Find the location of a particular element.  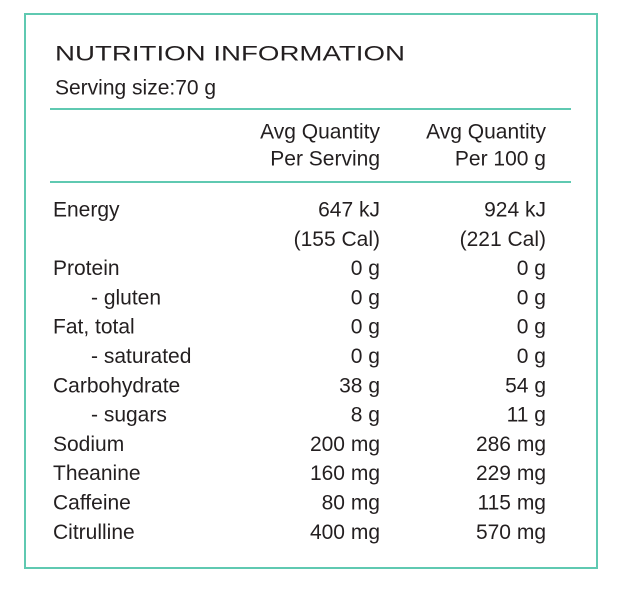

column-header: Per 100 g is located at coordinates (500, 159).